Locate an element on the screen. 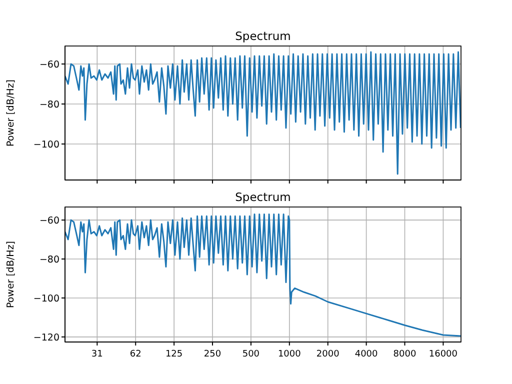 Image resolution: width=512 pixels, height=384 pixels. x-tick-label: 250 is located at coordinates (213, 355).